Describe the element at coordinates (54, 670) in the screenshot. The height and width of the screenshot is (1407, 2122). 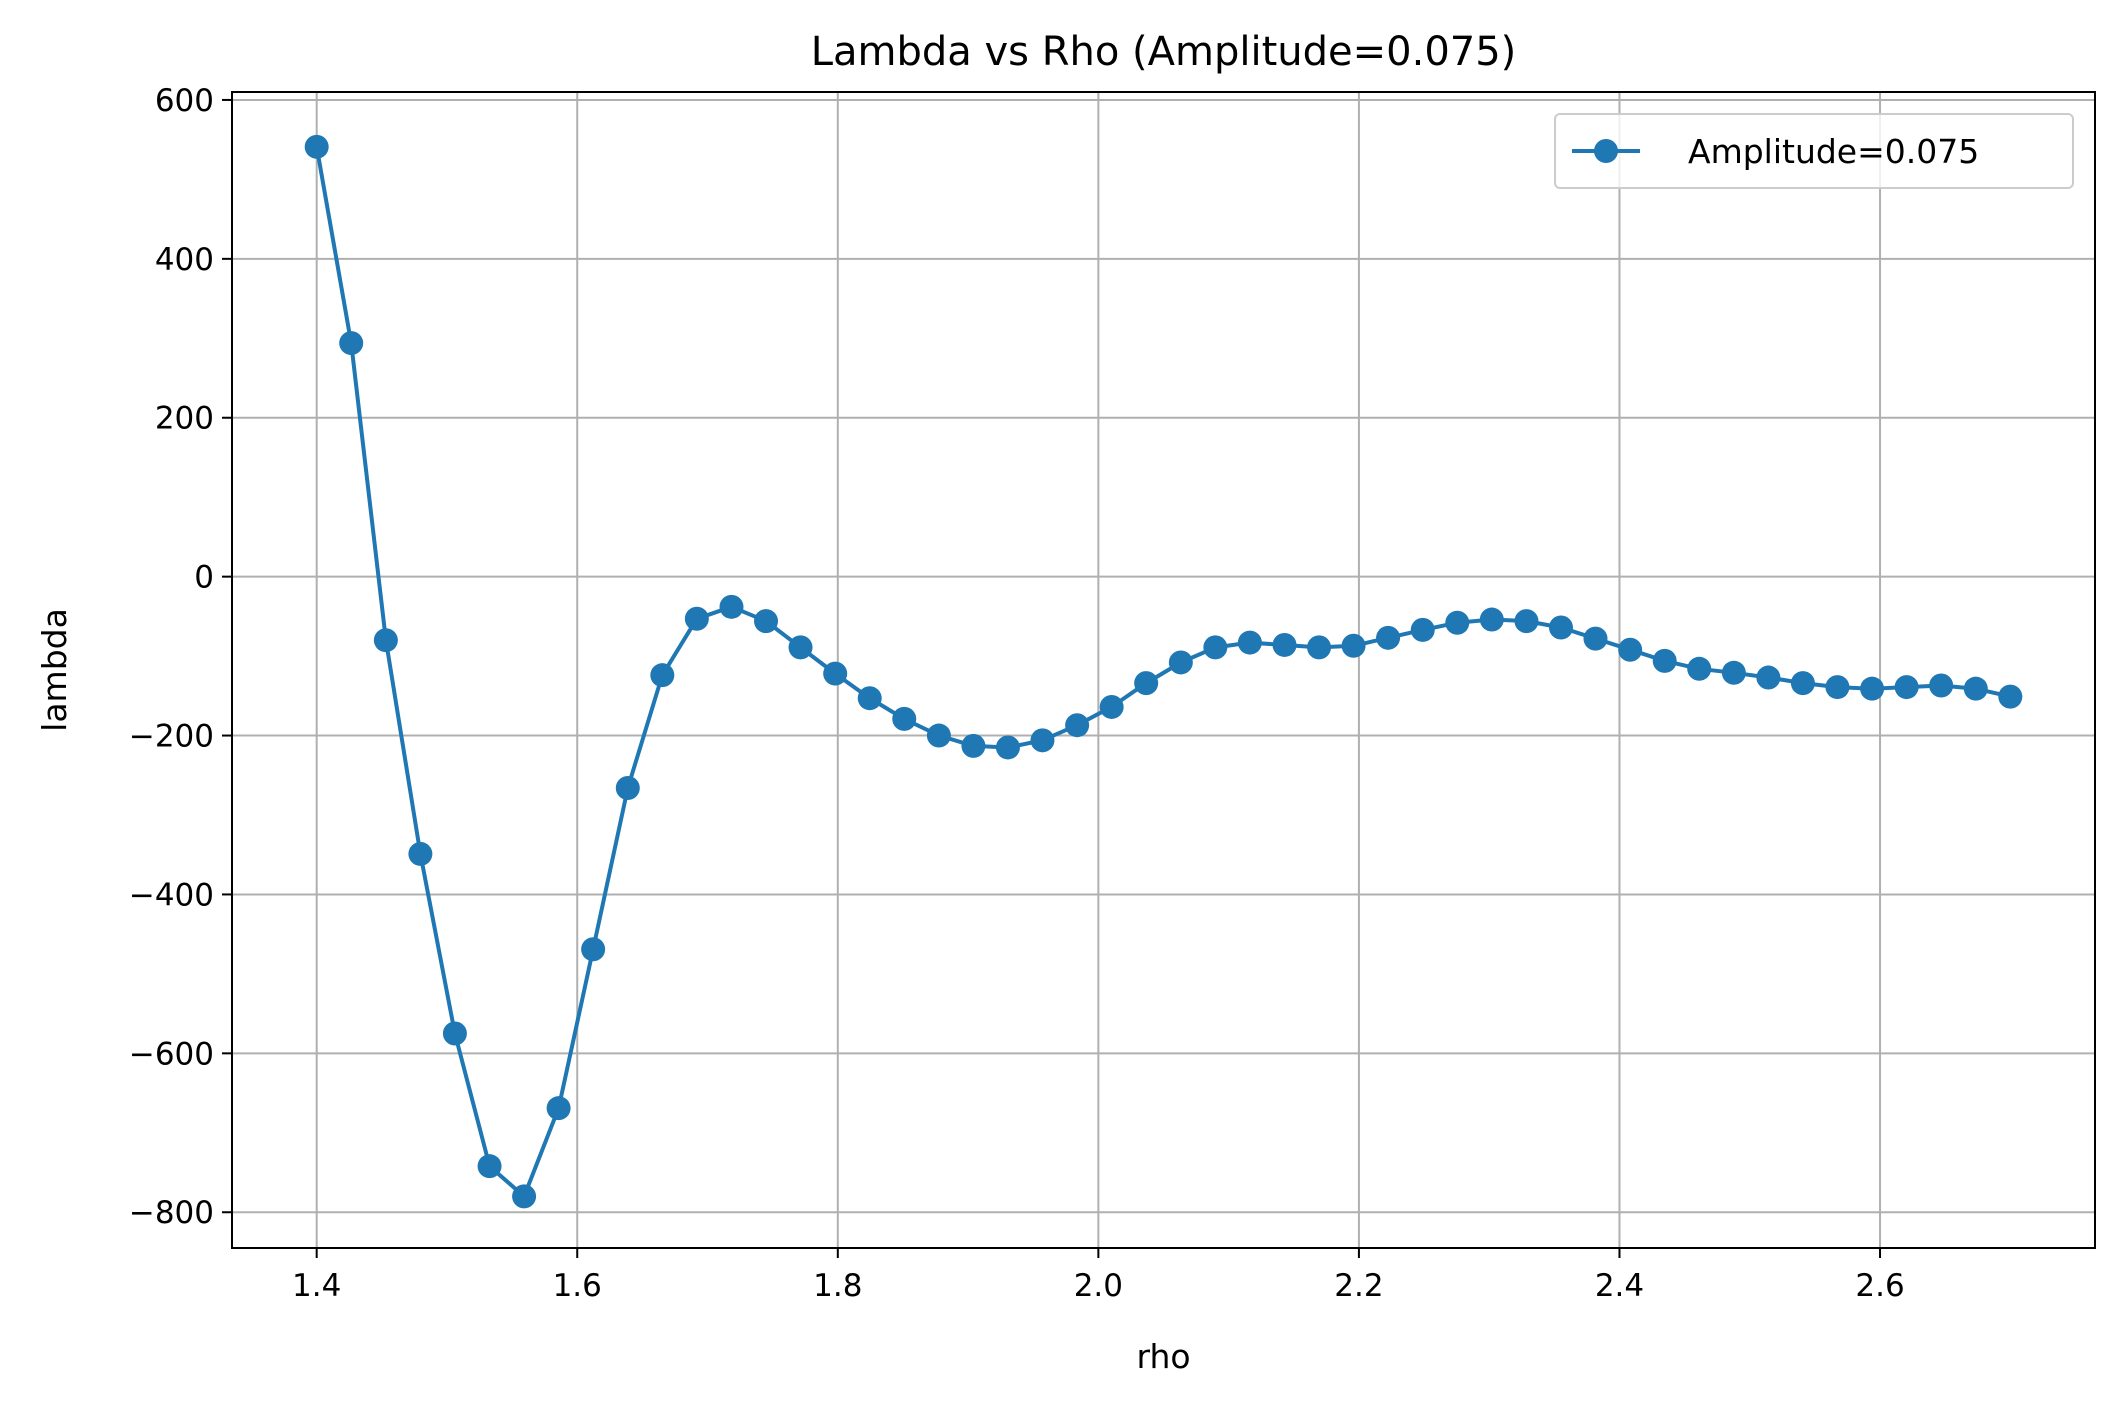
I see `y-axis-label: lambda` at that location.